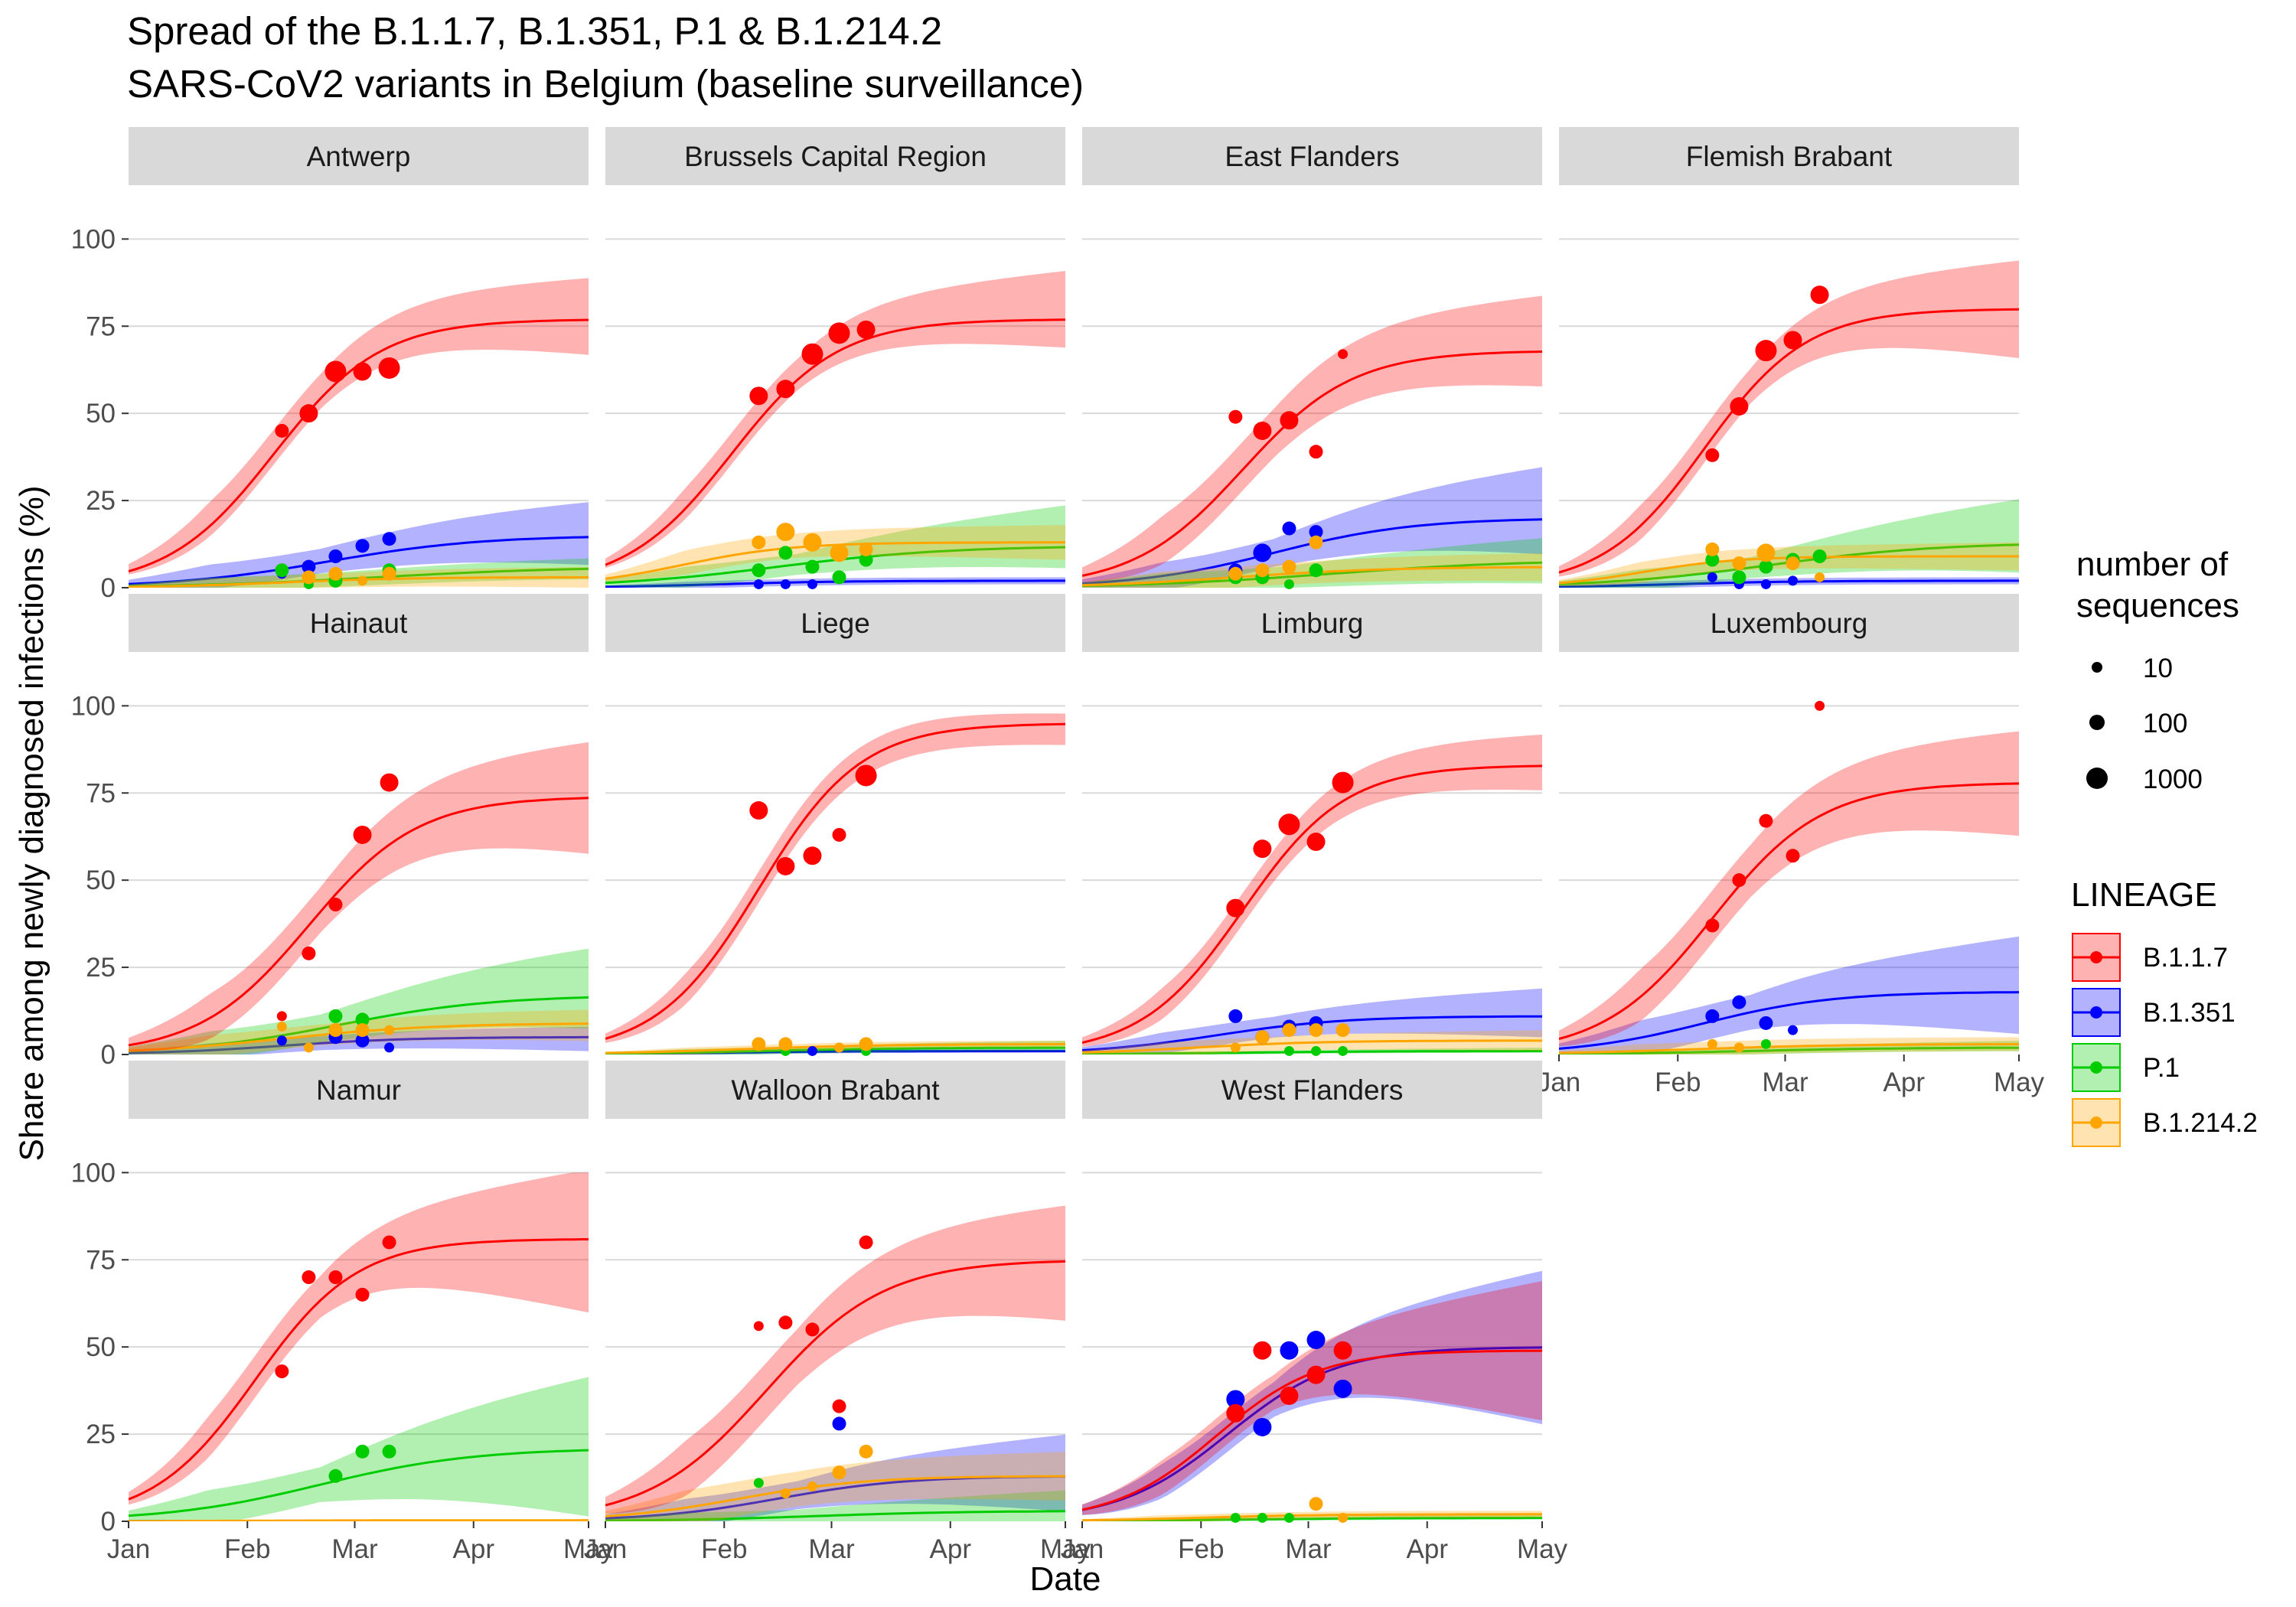 This screenshot has width=2296, height=1607. I want to click on panel-namur: Namur 0 25 50 75 100 Jan Feb Mar Apr May, so click(343, 1312).